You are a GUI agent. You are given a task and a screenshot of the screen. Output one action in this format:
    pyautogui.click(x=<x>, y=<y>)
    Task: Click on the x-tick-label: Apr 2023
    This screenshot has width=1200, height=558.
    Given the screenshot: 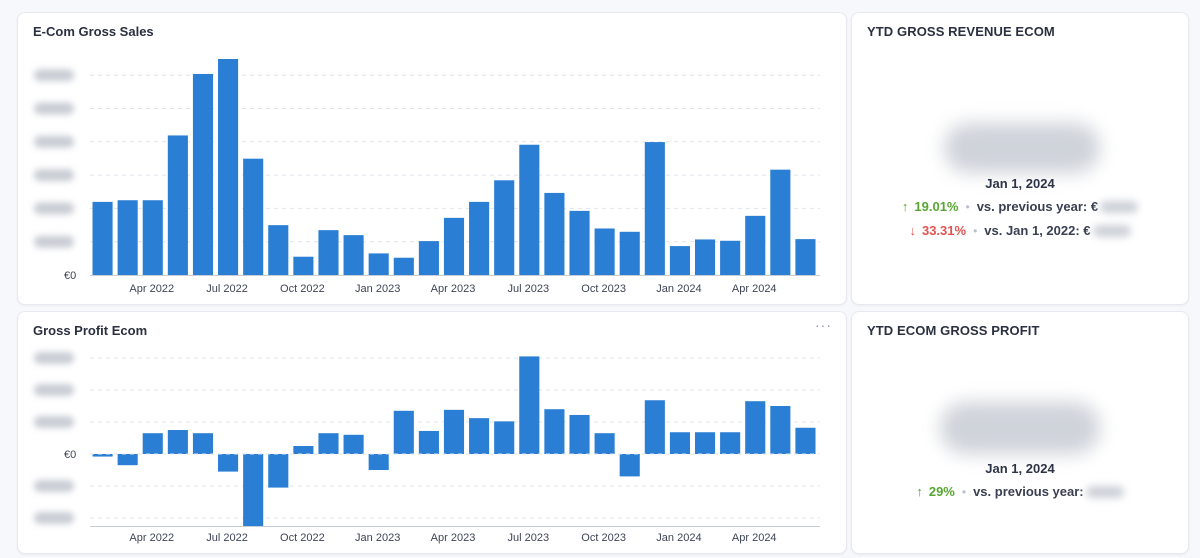 What is the action you would take?
    pyautogui.click(x=453, y=538)
    